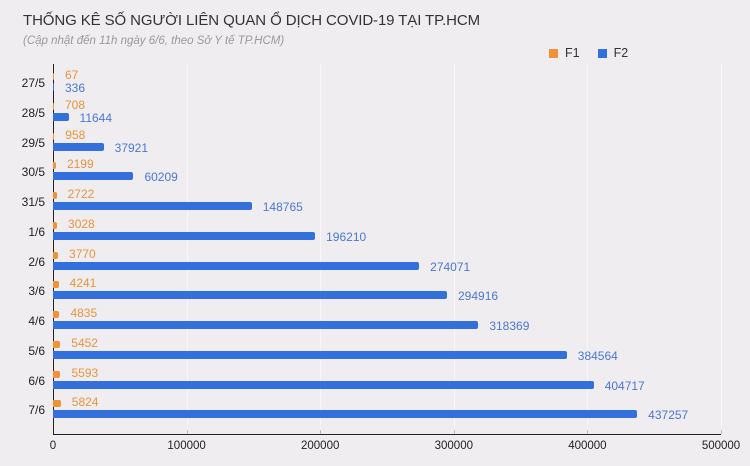  I want to click on value-label-f2: 404717, so click(624, 385).